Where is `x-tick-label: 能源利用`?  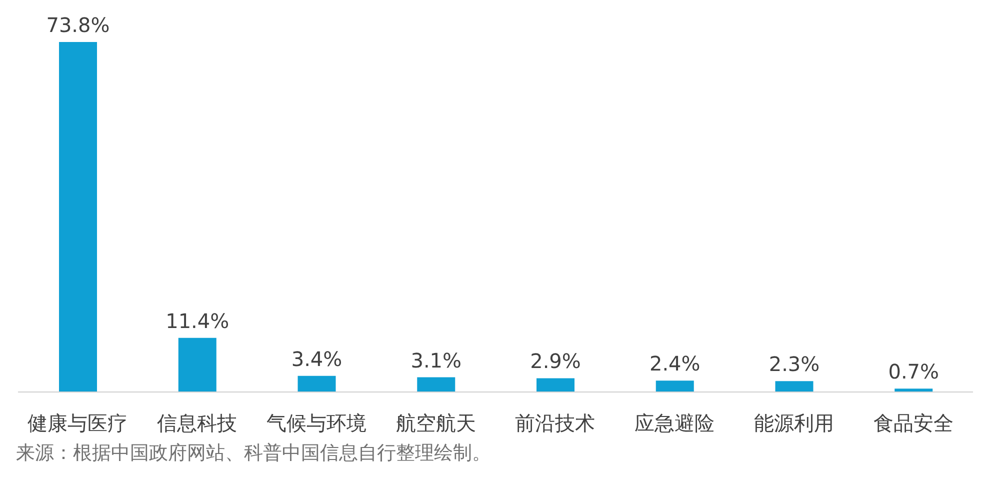
x-tick-label: 能源利用 is located at coordinates (794, 423).